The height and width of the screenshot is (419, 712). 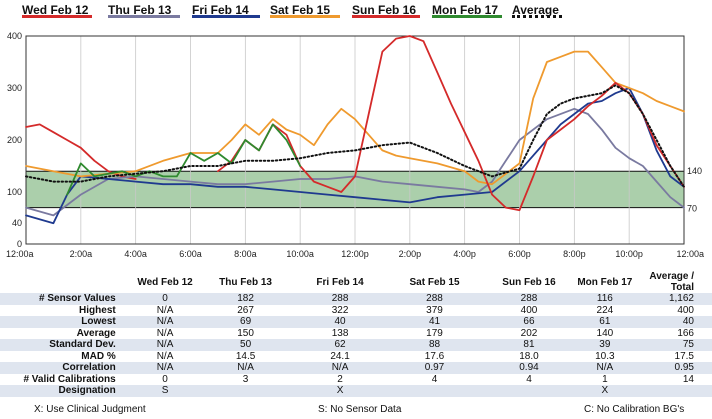 I want to click on table-cell: 400, so click(x=685, y=310).